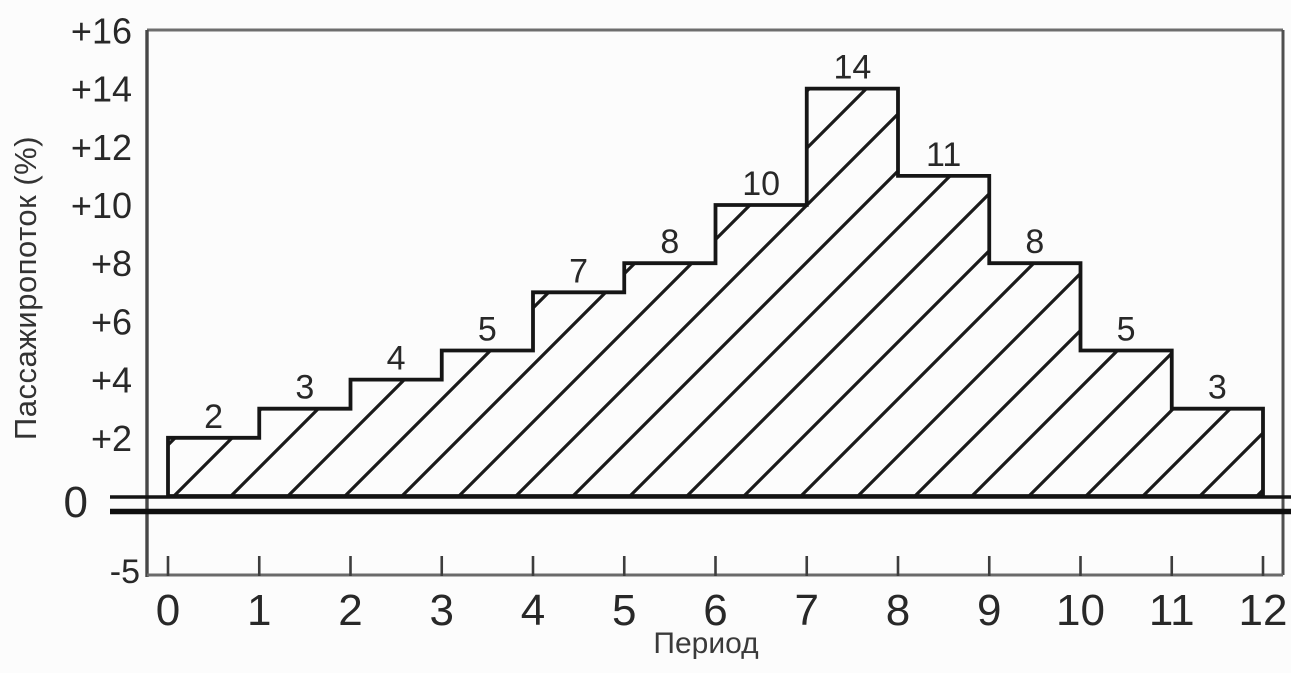 The height and width of the screenshot is (673, 1291). What do you see at coordinates (1172, 610) in the screenshot?
I see `x-tick-label: 11` at bounding box center [1172, 610].